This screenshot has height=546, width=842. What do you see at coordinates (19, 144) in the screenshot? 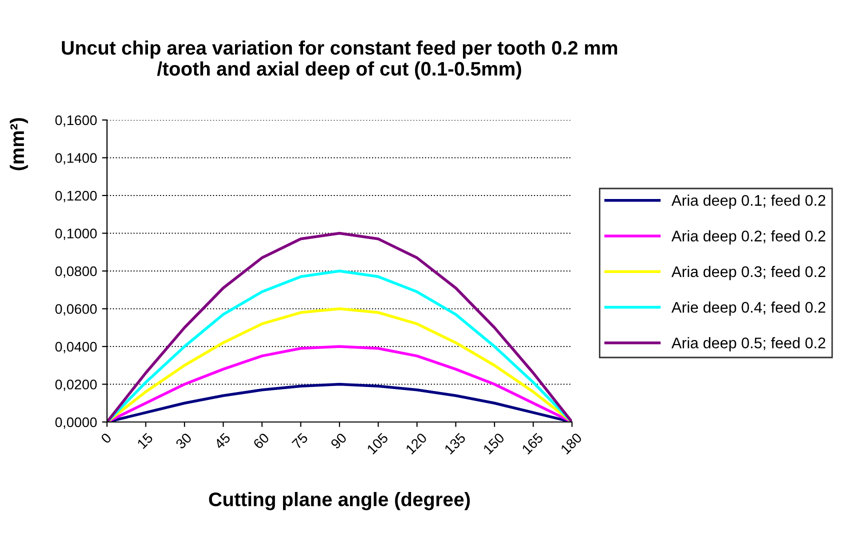
I see `y-axis-title: (mm²)` at bounding box center [19, 144].